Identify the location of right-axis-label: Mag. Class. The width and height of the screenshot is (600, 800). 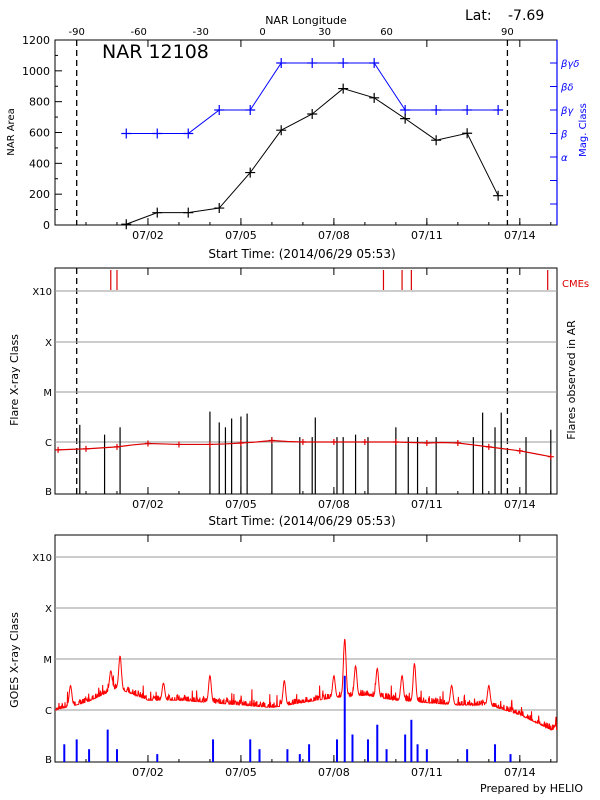
(583, 130).